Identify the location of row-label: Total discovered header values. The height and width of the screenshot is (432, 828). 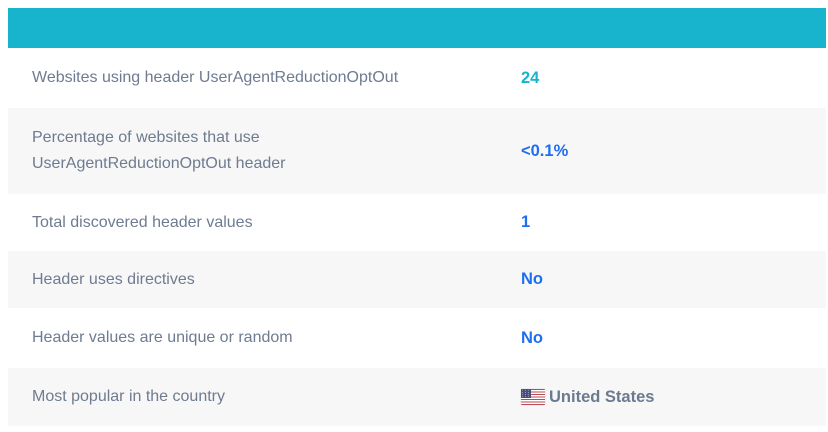
(142, 222).